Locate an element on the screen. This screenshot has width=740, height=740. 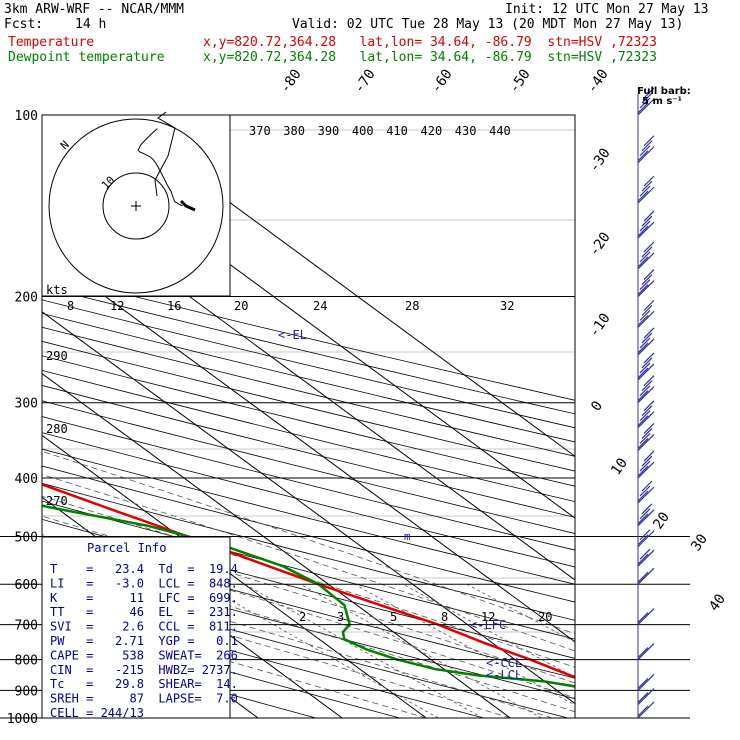
theta-e-label: 270 is located at coordinates (57, 501).